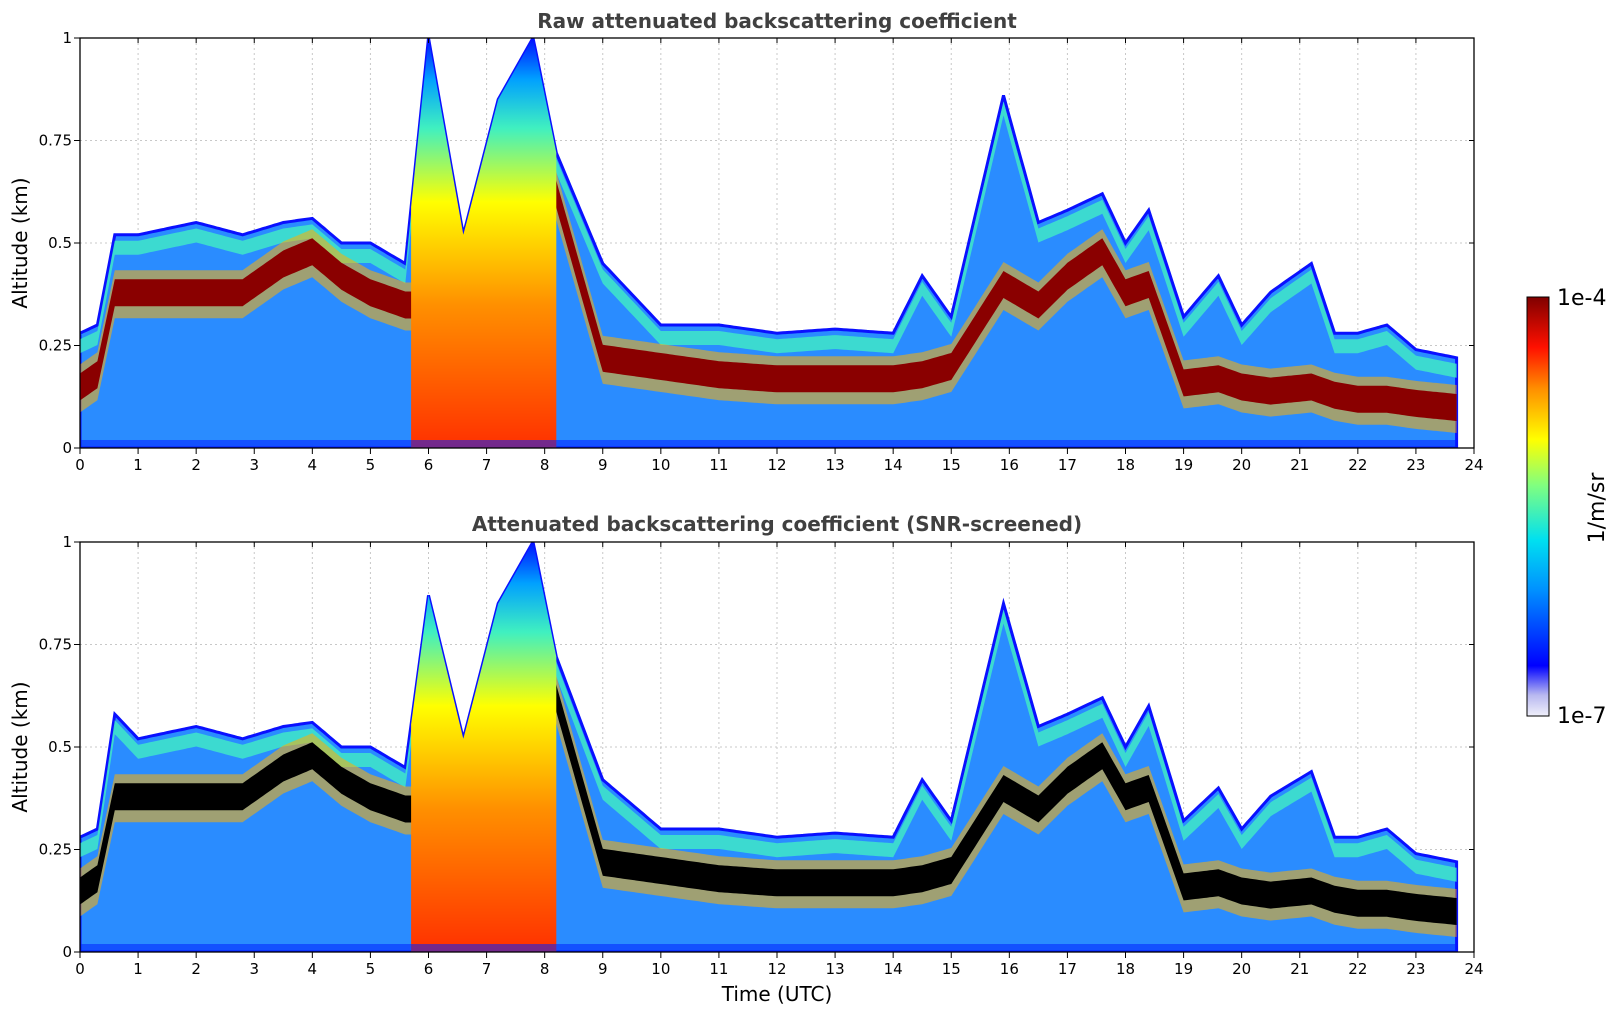 The image size is (1621, 1020). What do you see at coordinates (1538, 506) in the screenshot?
I see `colorbar-gradient` at bounding box center [1538, 506].